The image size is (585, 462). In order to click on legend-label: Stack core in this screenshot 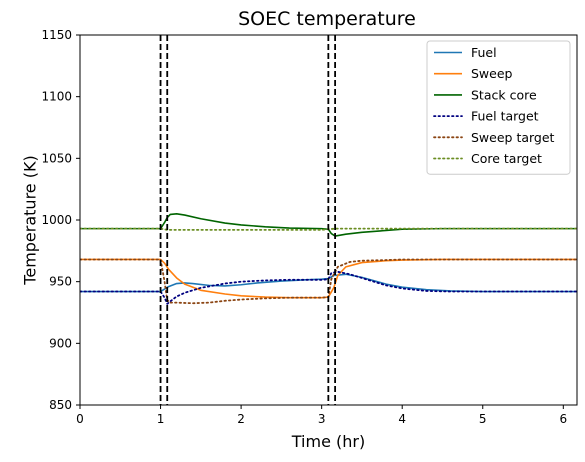, I will do `click(504, 94)`.